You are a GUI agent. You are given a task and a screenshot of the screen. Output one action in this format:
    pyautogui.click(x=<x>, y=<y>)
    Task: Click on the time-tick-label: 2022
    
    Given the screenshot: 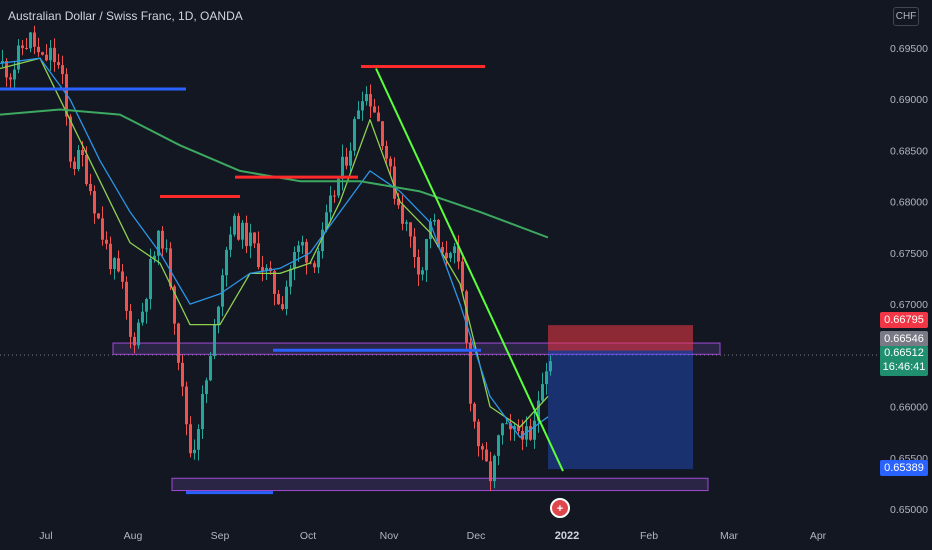 What is the action you would take?
    pyautogui.click(x=567, y=536)
    